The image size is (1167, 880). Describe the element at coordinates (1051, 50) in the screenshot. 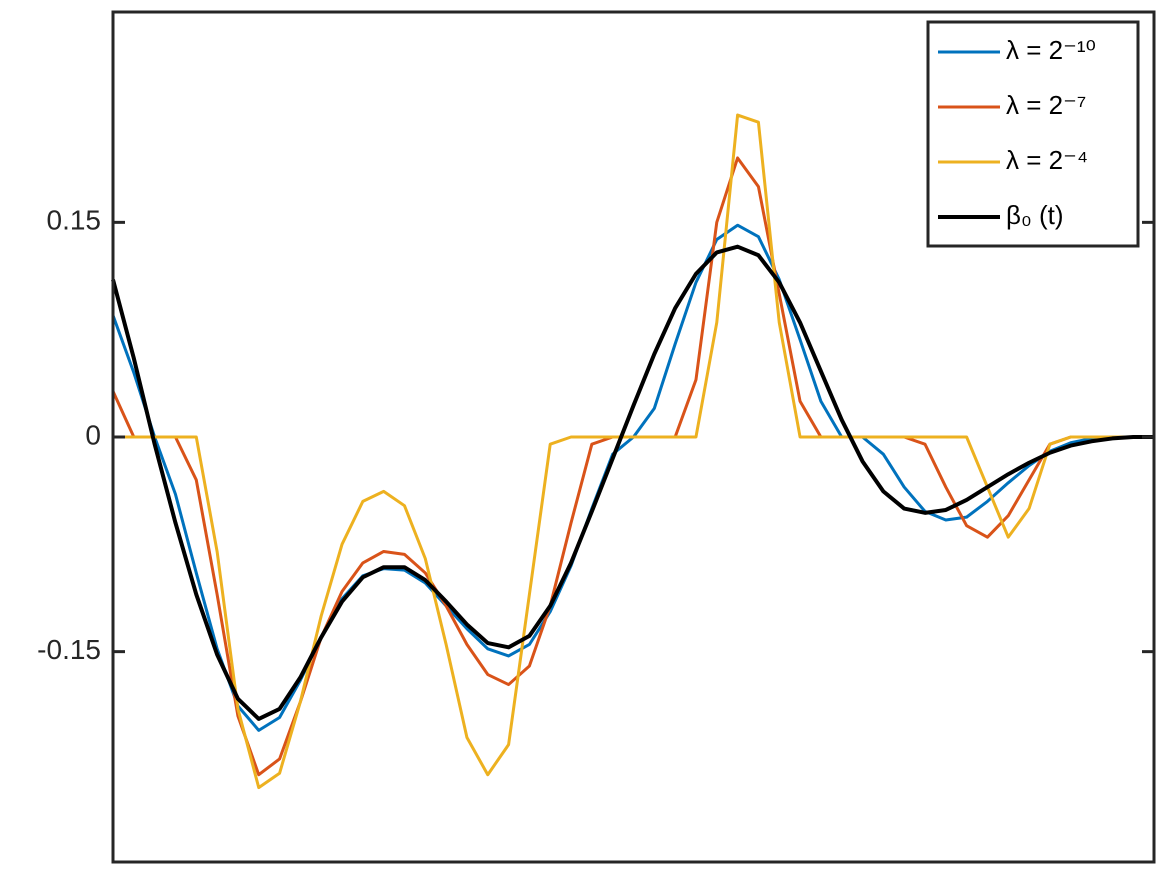

I see `legend-label: λ = 2⁻¹⁰` at that location.